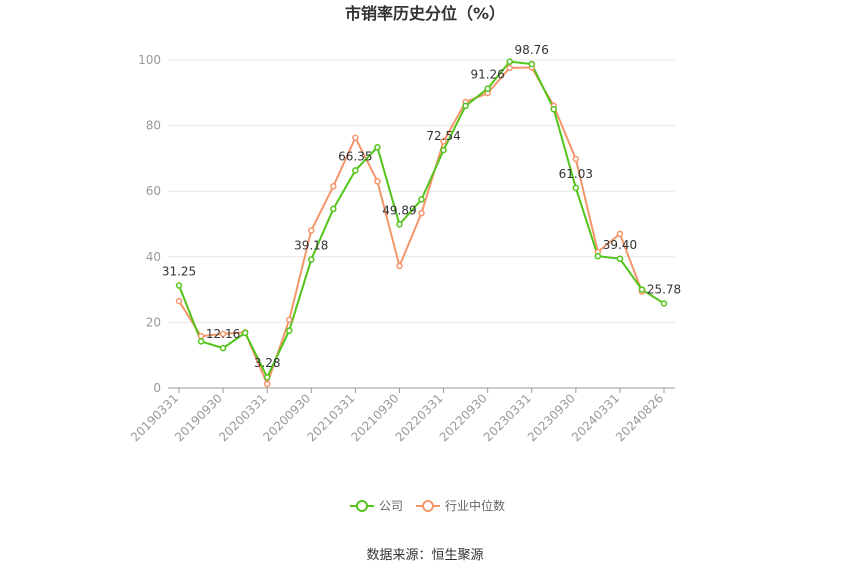  I want to click on data-label: 39.18, so click(311, 245).